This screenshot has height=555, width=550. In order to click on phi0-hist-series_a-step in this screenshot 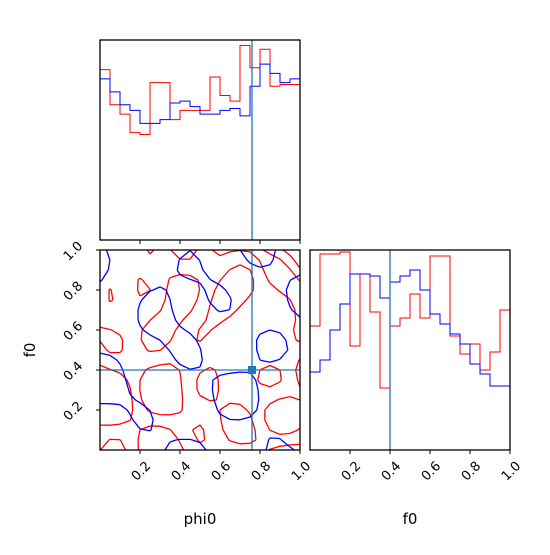, I will do `click(200, 90)`.